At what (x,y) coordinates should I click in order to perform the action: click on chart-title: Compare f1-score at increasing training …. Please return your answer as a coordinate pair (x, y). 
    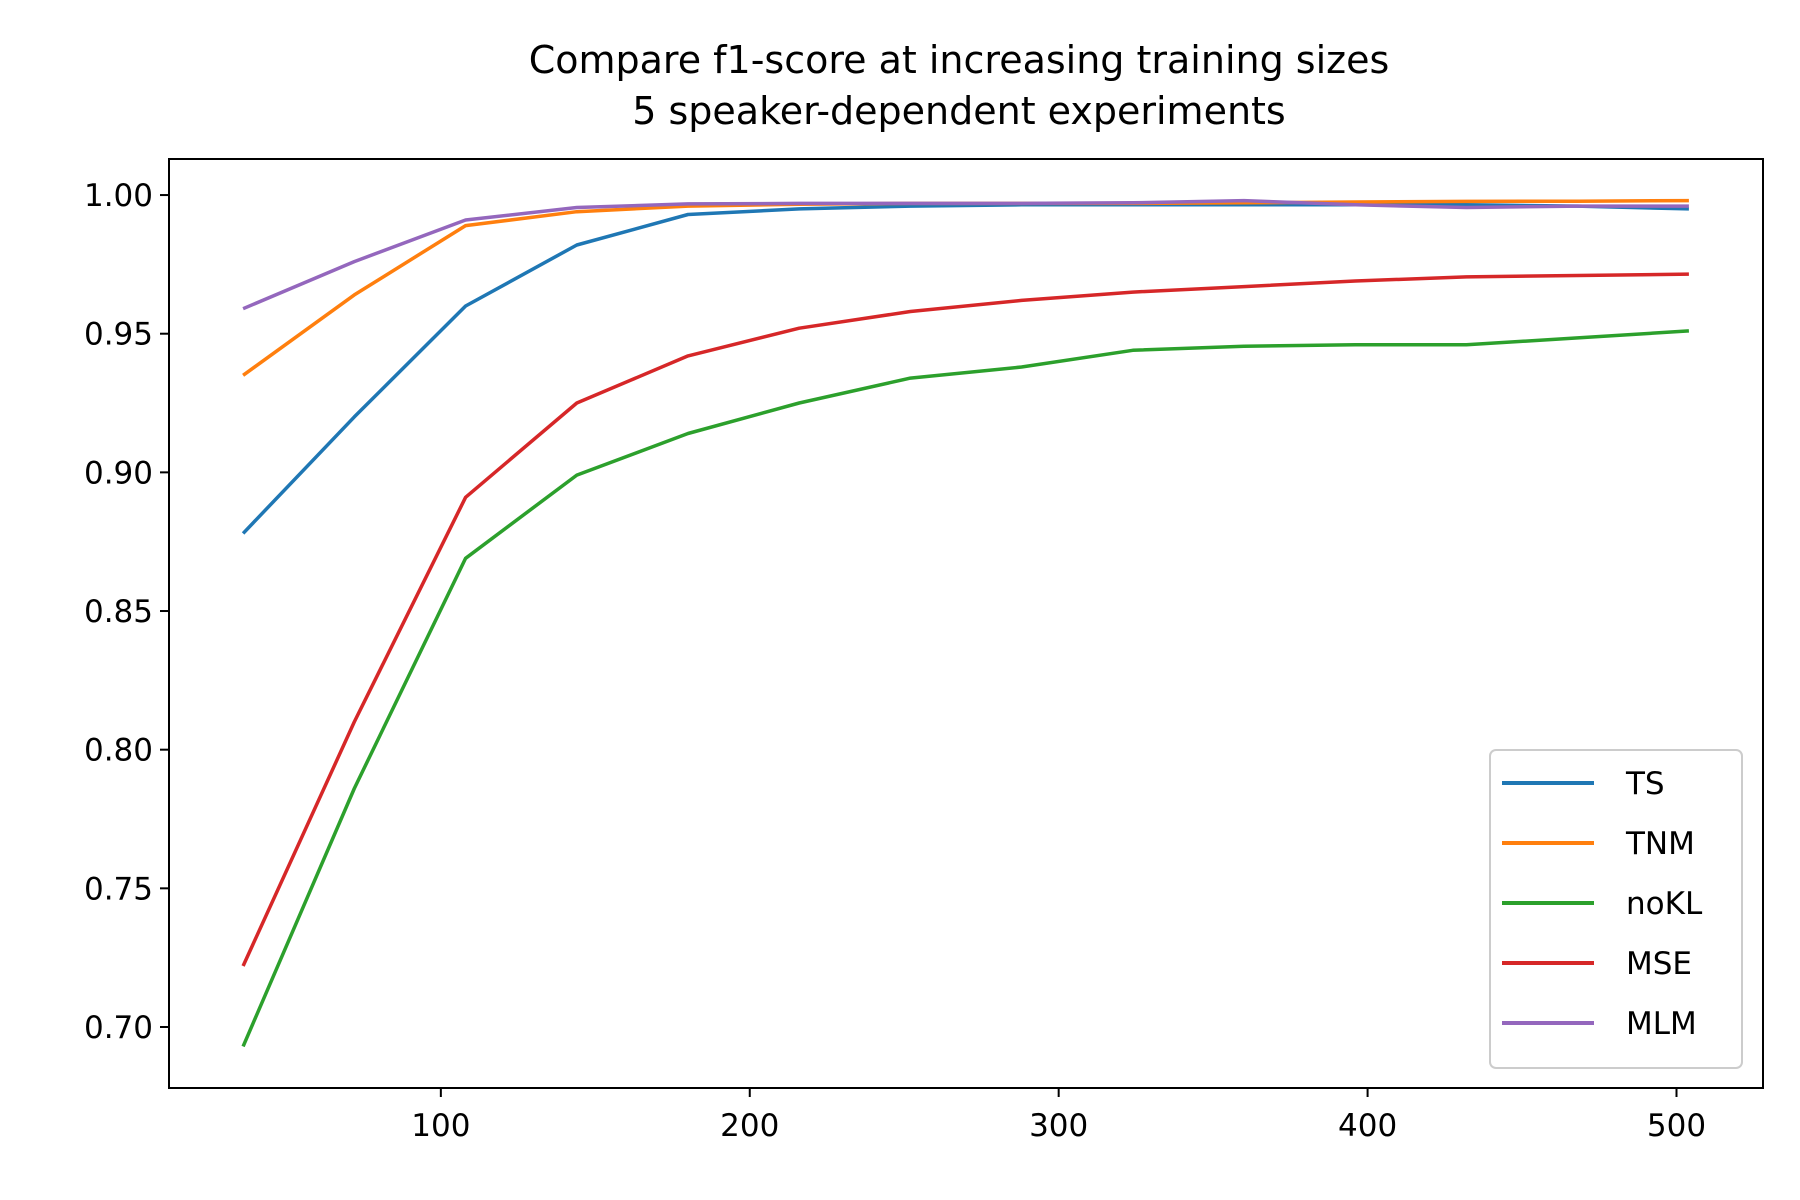
    Looking at the image, I should click on (959, 60).